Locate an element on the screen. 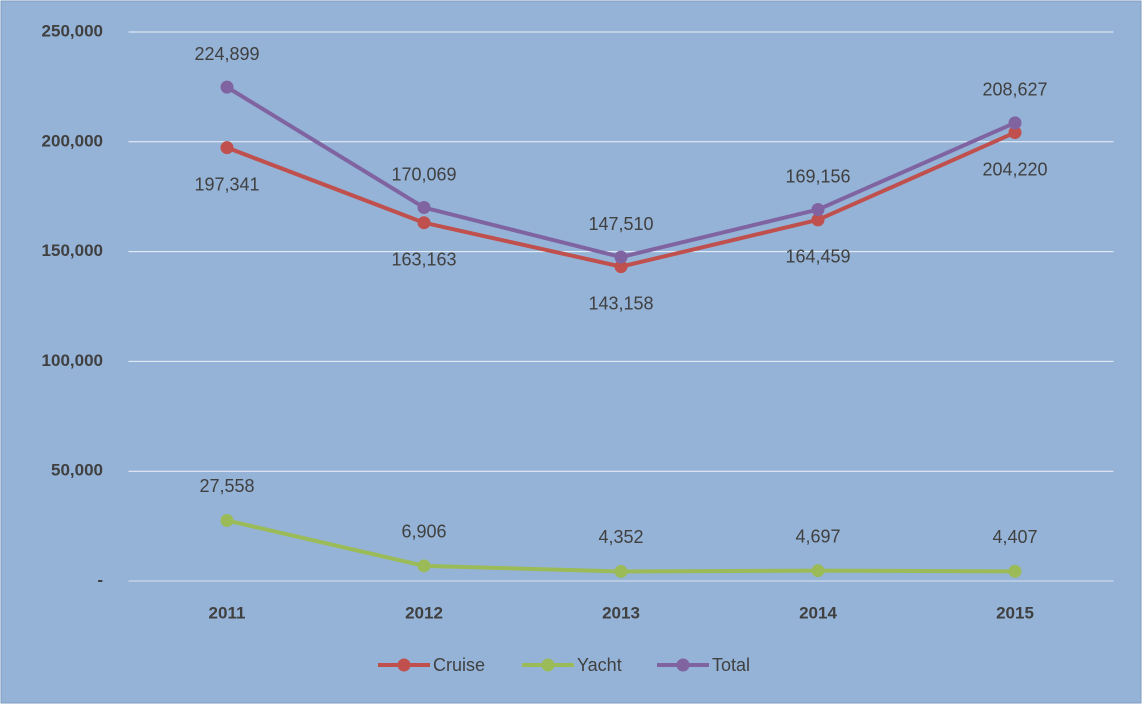 This screenshot has width=1142, height=704. data-label: 197,341 is located at coordinates (226, 184).